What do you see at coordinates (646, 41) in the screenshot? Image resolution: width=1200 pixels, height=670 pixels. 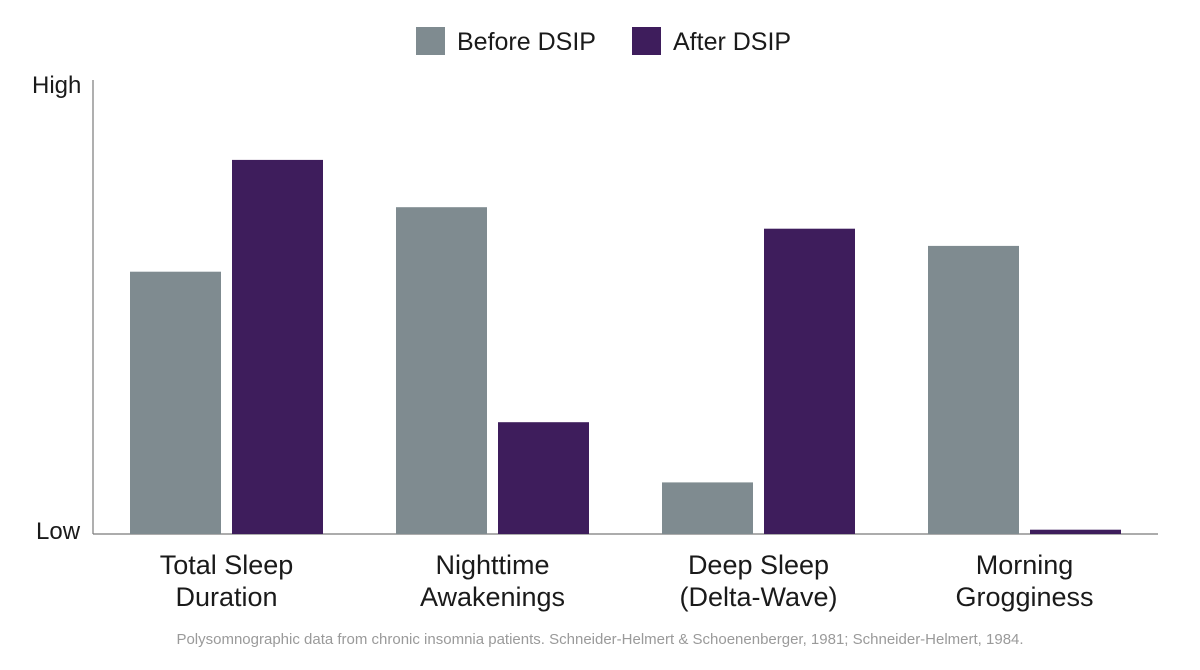 I see `legend-swatch-after` at bounding box center [646, 41].